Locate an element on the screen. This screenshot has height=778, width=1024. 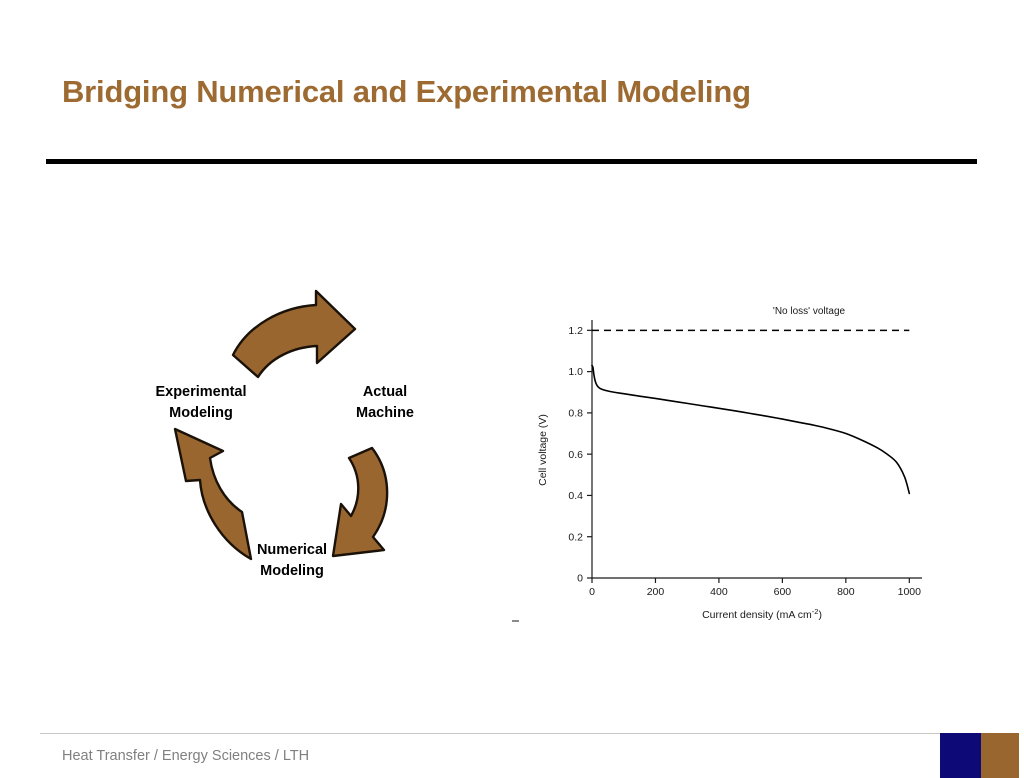
cycle-arrow-top is located at coordinates (294, 334).